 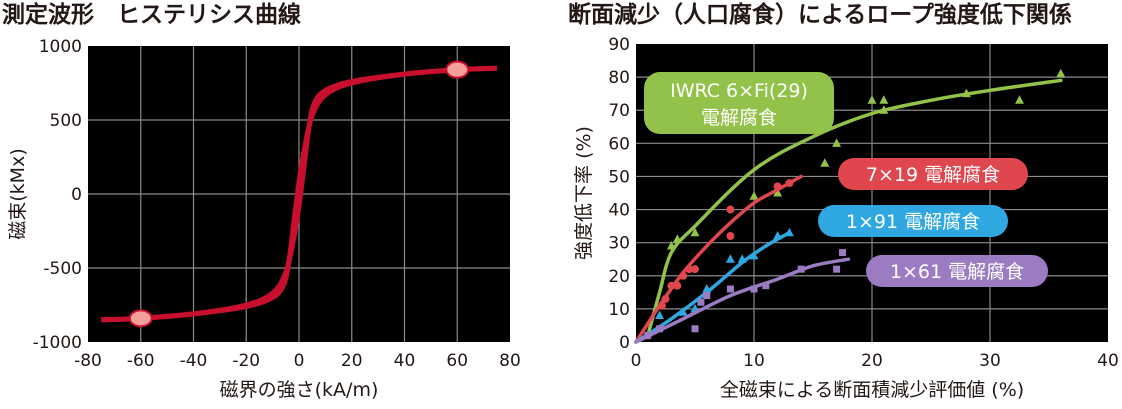 I want to click on y-tick-label: 30, so click(x=619, y=244).